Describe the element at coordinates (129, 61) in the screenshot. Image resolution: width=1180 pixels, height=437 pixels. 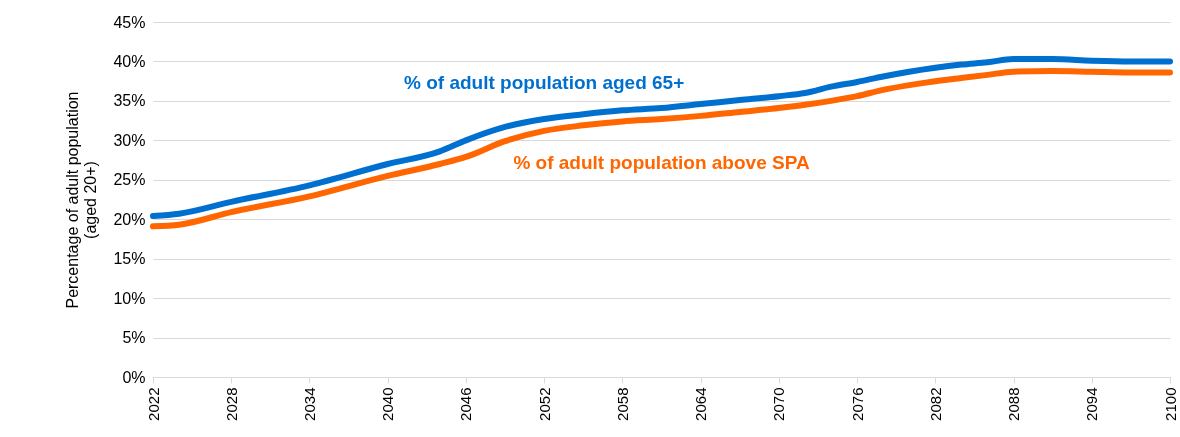
I see `y-tick-label: 40%` at that location.